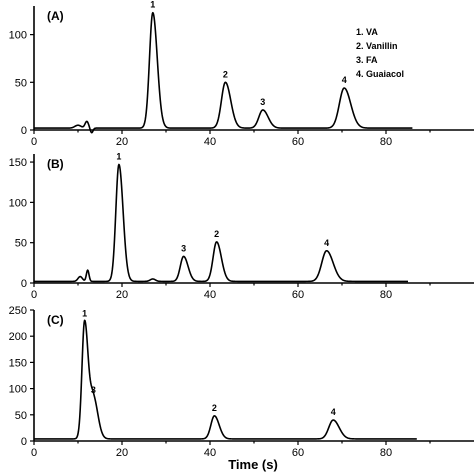  Describe the element at coordinates (367, 60) in the screenshot. I see `legend-entry: 3. FA` at that location.